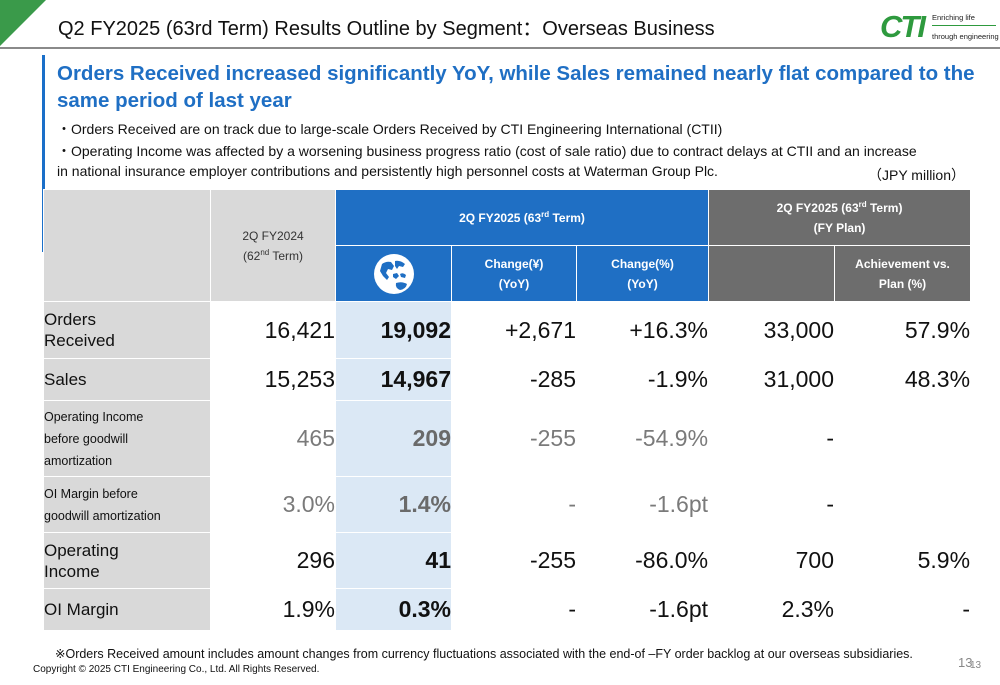  What do you see at coordinates (522, 217) in the screenshot?
I see `header-current-period: 2Q FY2025 (63rd Term)` at bounding box center [522, 217].